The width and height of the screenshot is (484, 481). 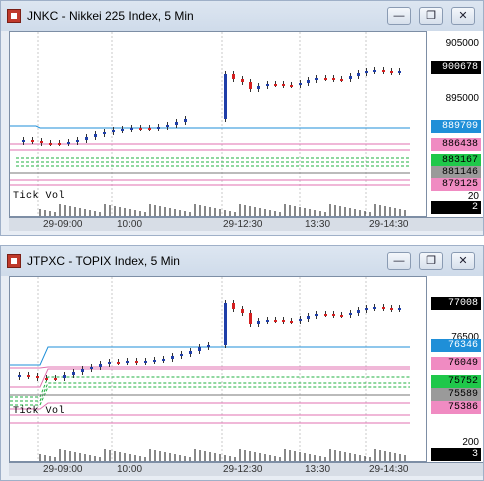 What do you see at coordinates (456, 303) in the screenshot?
I see `last-price-tag: 77008` at bounding box center [456, 303].